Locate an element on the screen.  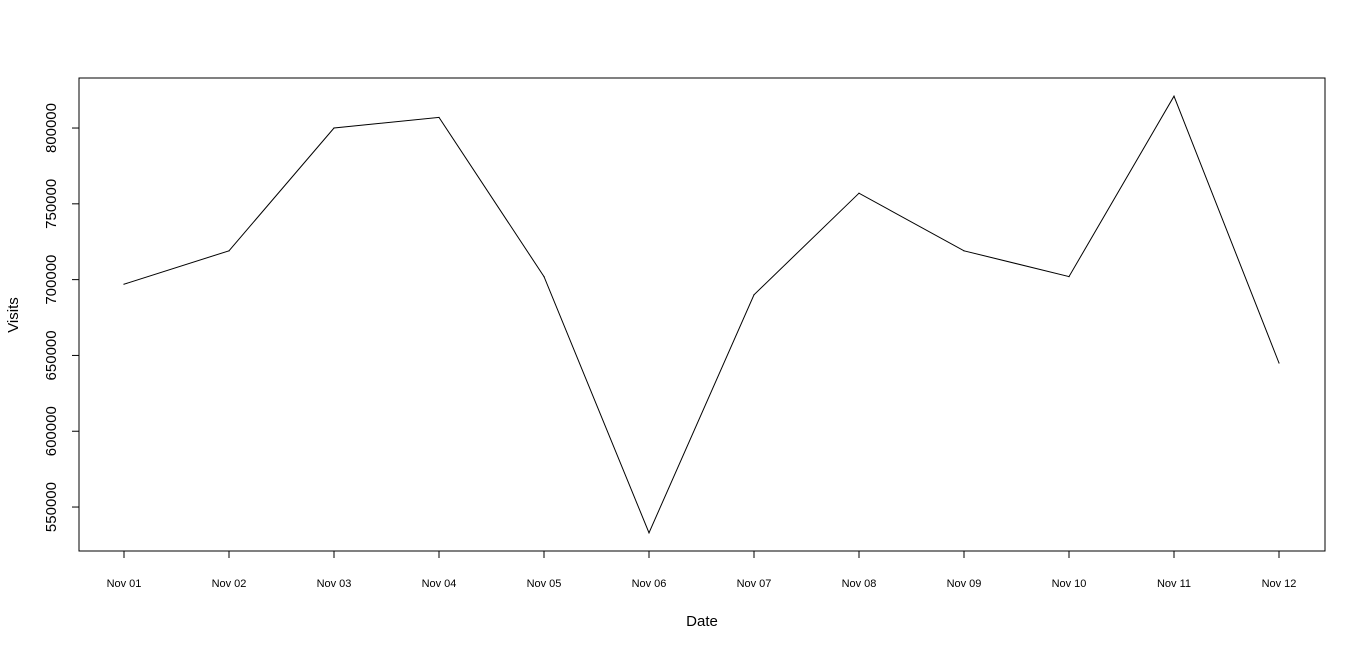
y-tick-label: 700000 is located at coordinates (51, 280).